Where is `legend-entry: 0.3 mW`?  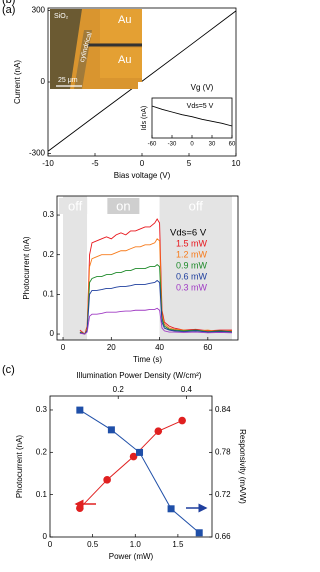
legend-entry: 0.3 mW is located at coordinates (192, 287).